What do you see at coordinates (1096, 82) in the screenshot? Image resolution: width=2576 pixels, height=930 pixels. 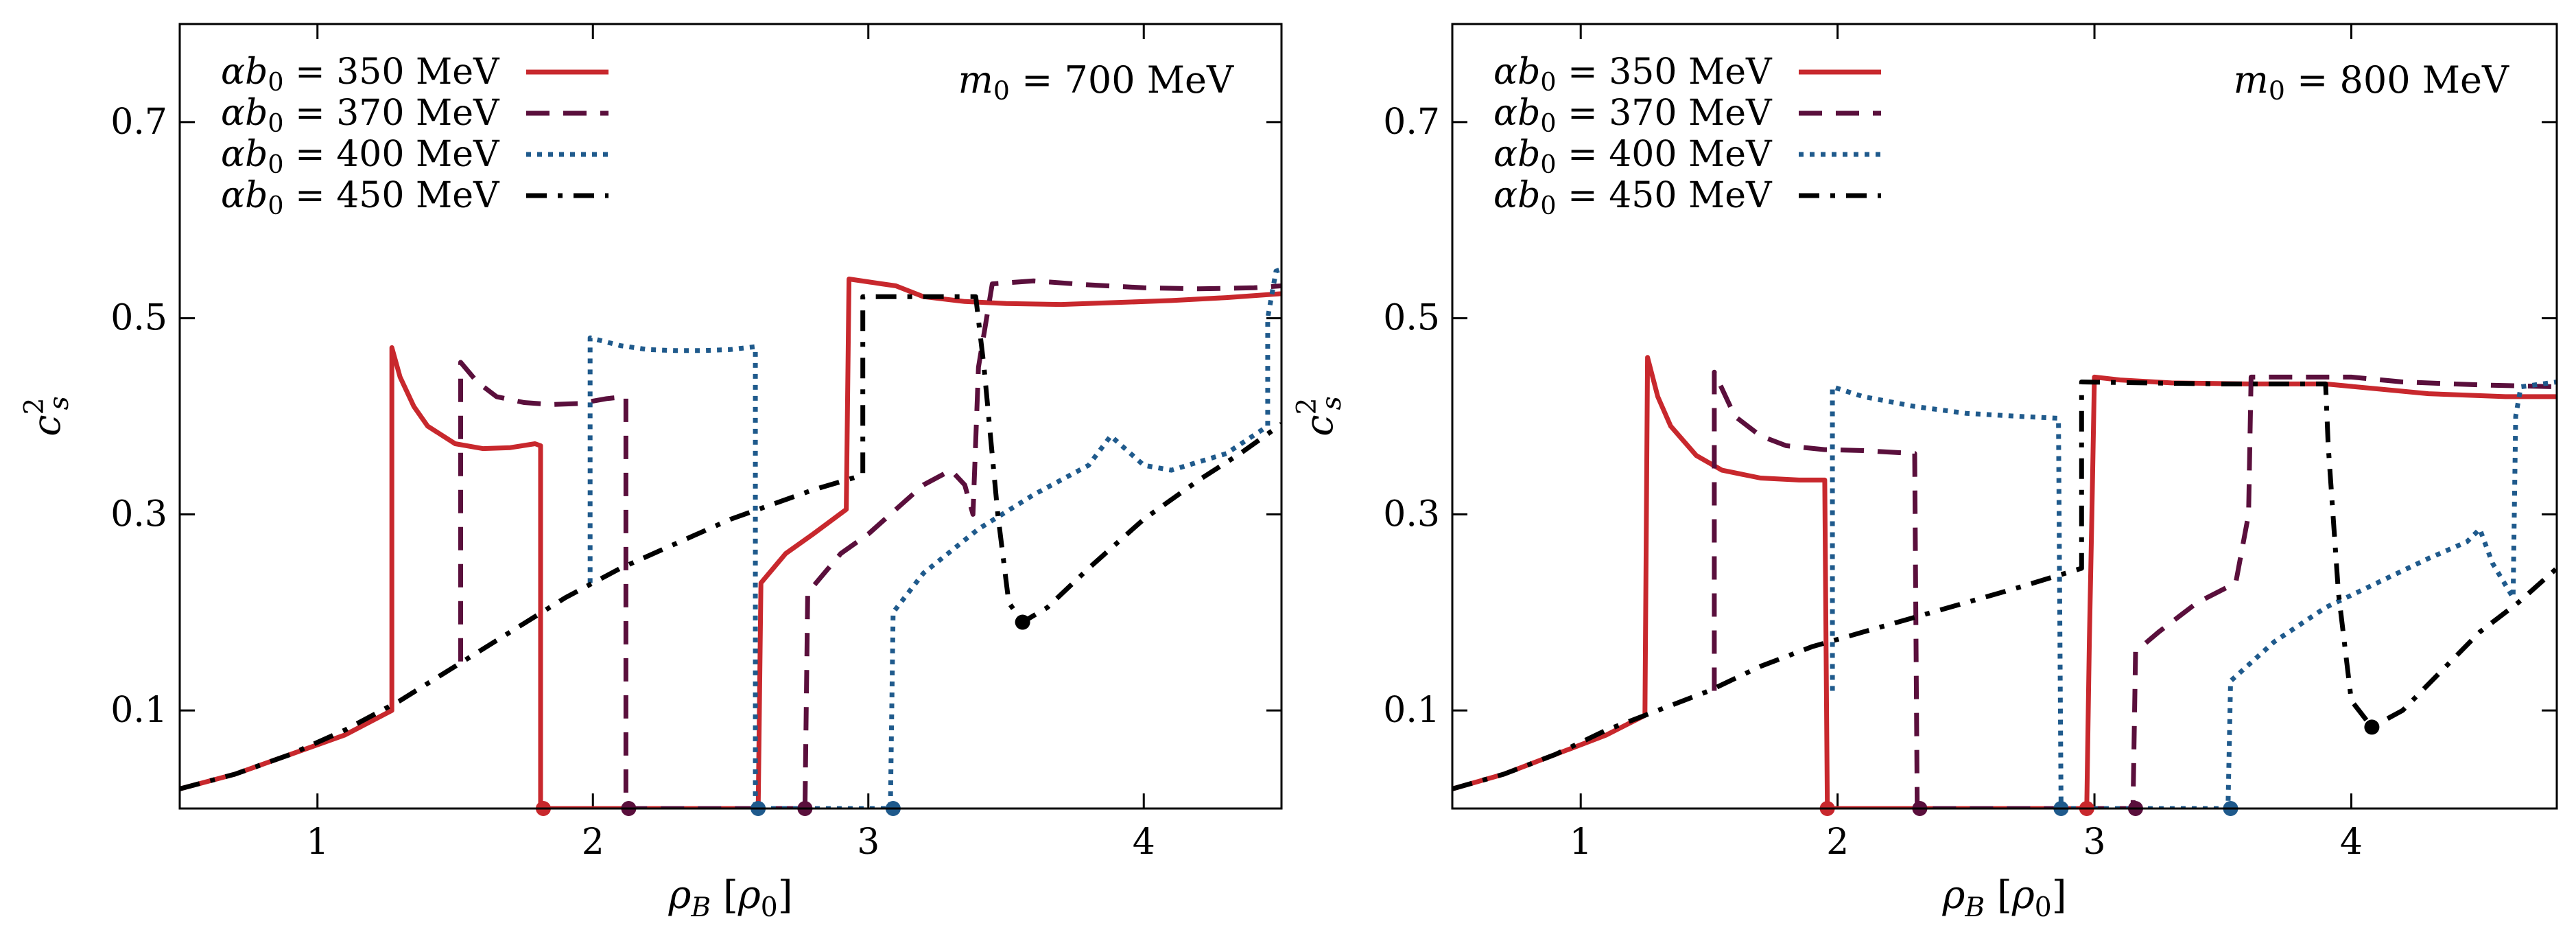 I see `mass-annotation: m0 = 700 MeV` at bounding box center [1096, 82].